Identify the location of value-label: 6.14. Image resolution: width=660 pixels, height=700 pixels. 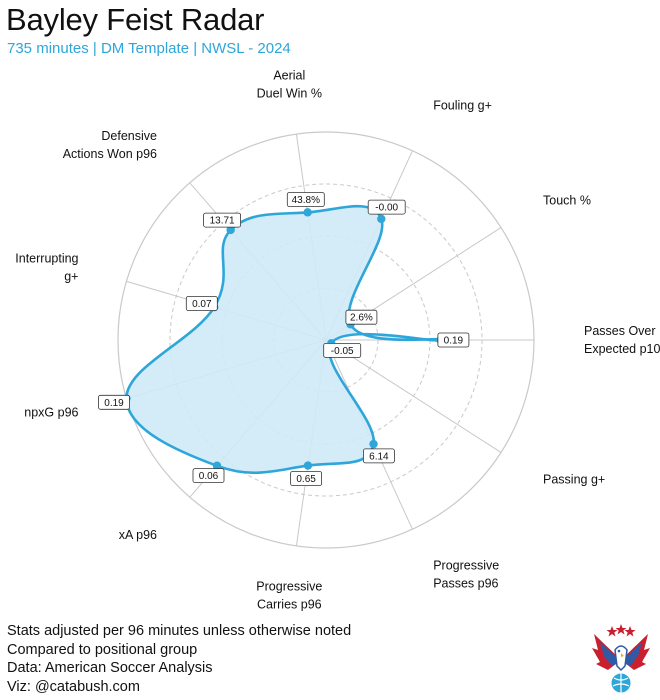
(378, 456).